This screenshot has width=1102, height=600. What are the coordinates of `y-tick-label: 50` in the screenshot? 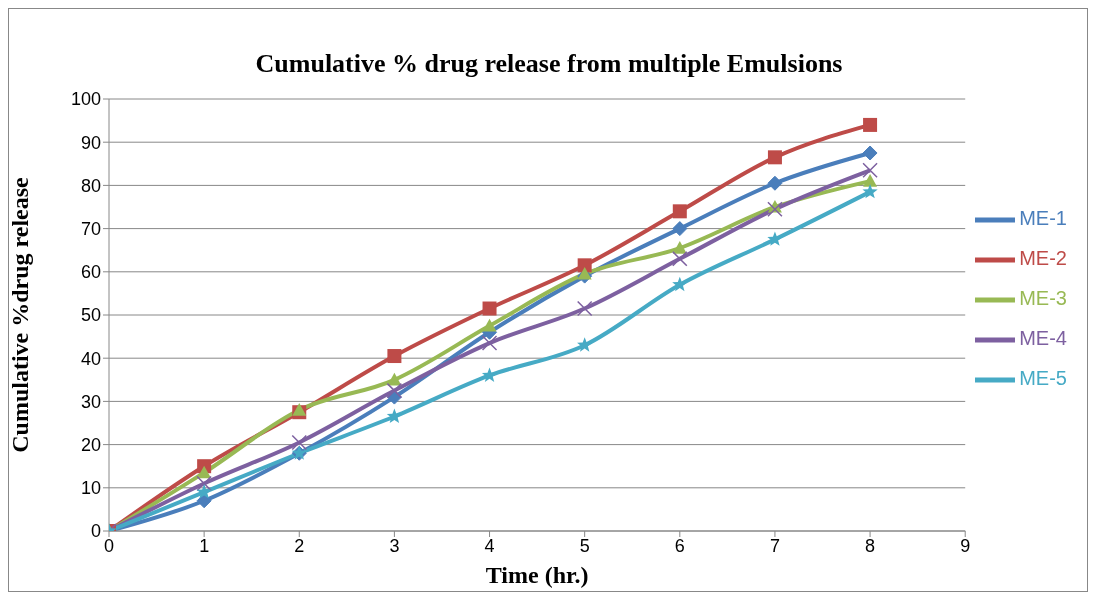 It's located at (90, 315).